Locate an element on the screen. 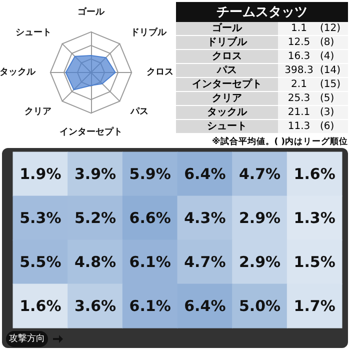  data-label: 5.0% is located at coordinates (259, 306).